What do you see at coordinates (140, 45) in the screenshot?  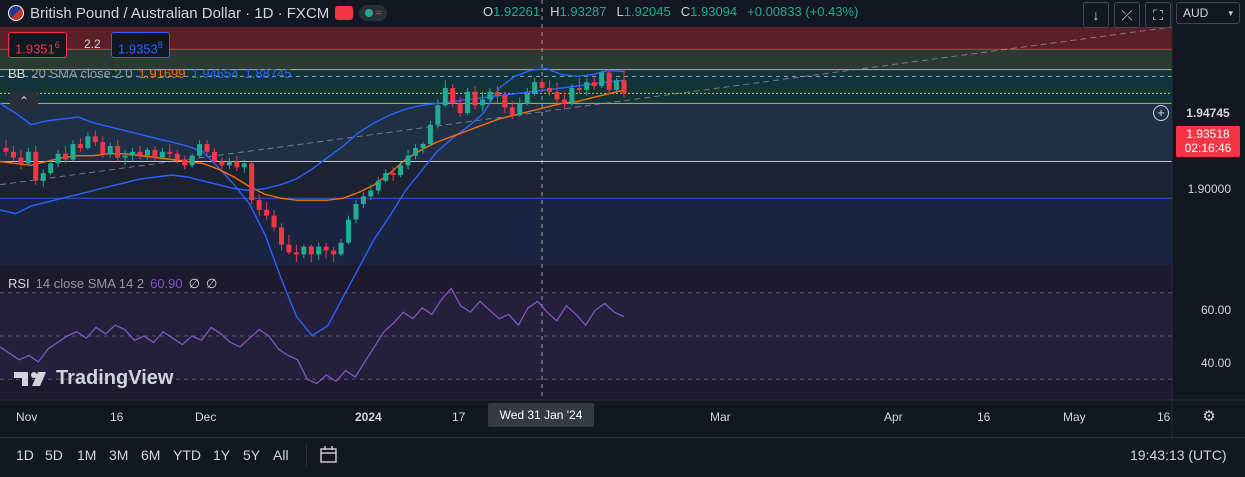 I see `buy-button: 1.93538` at bounding box center [140, 45].